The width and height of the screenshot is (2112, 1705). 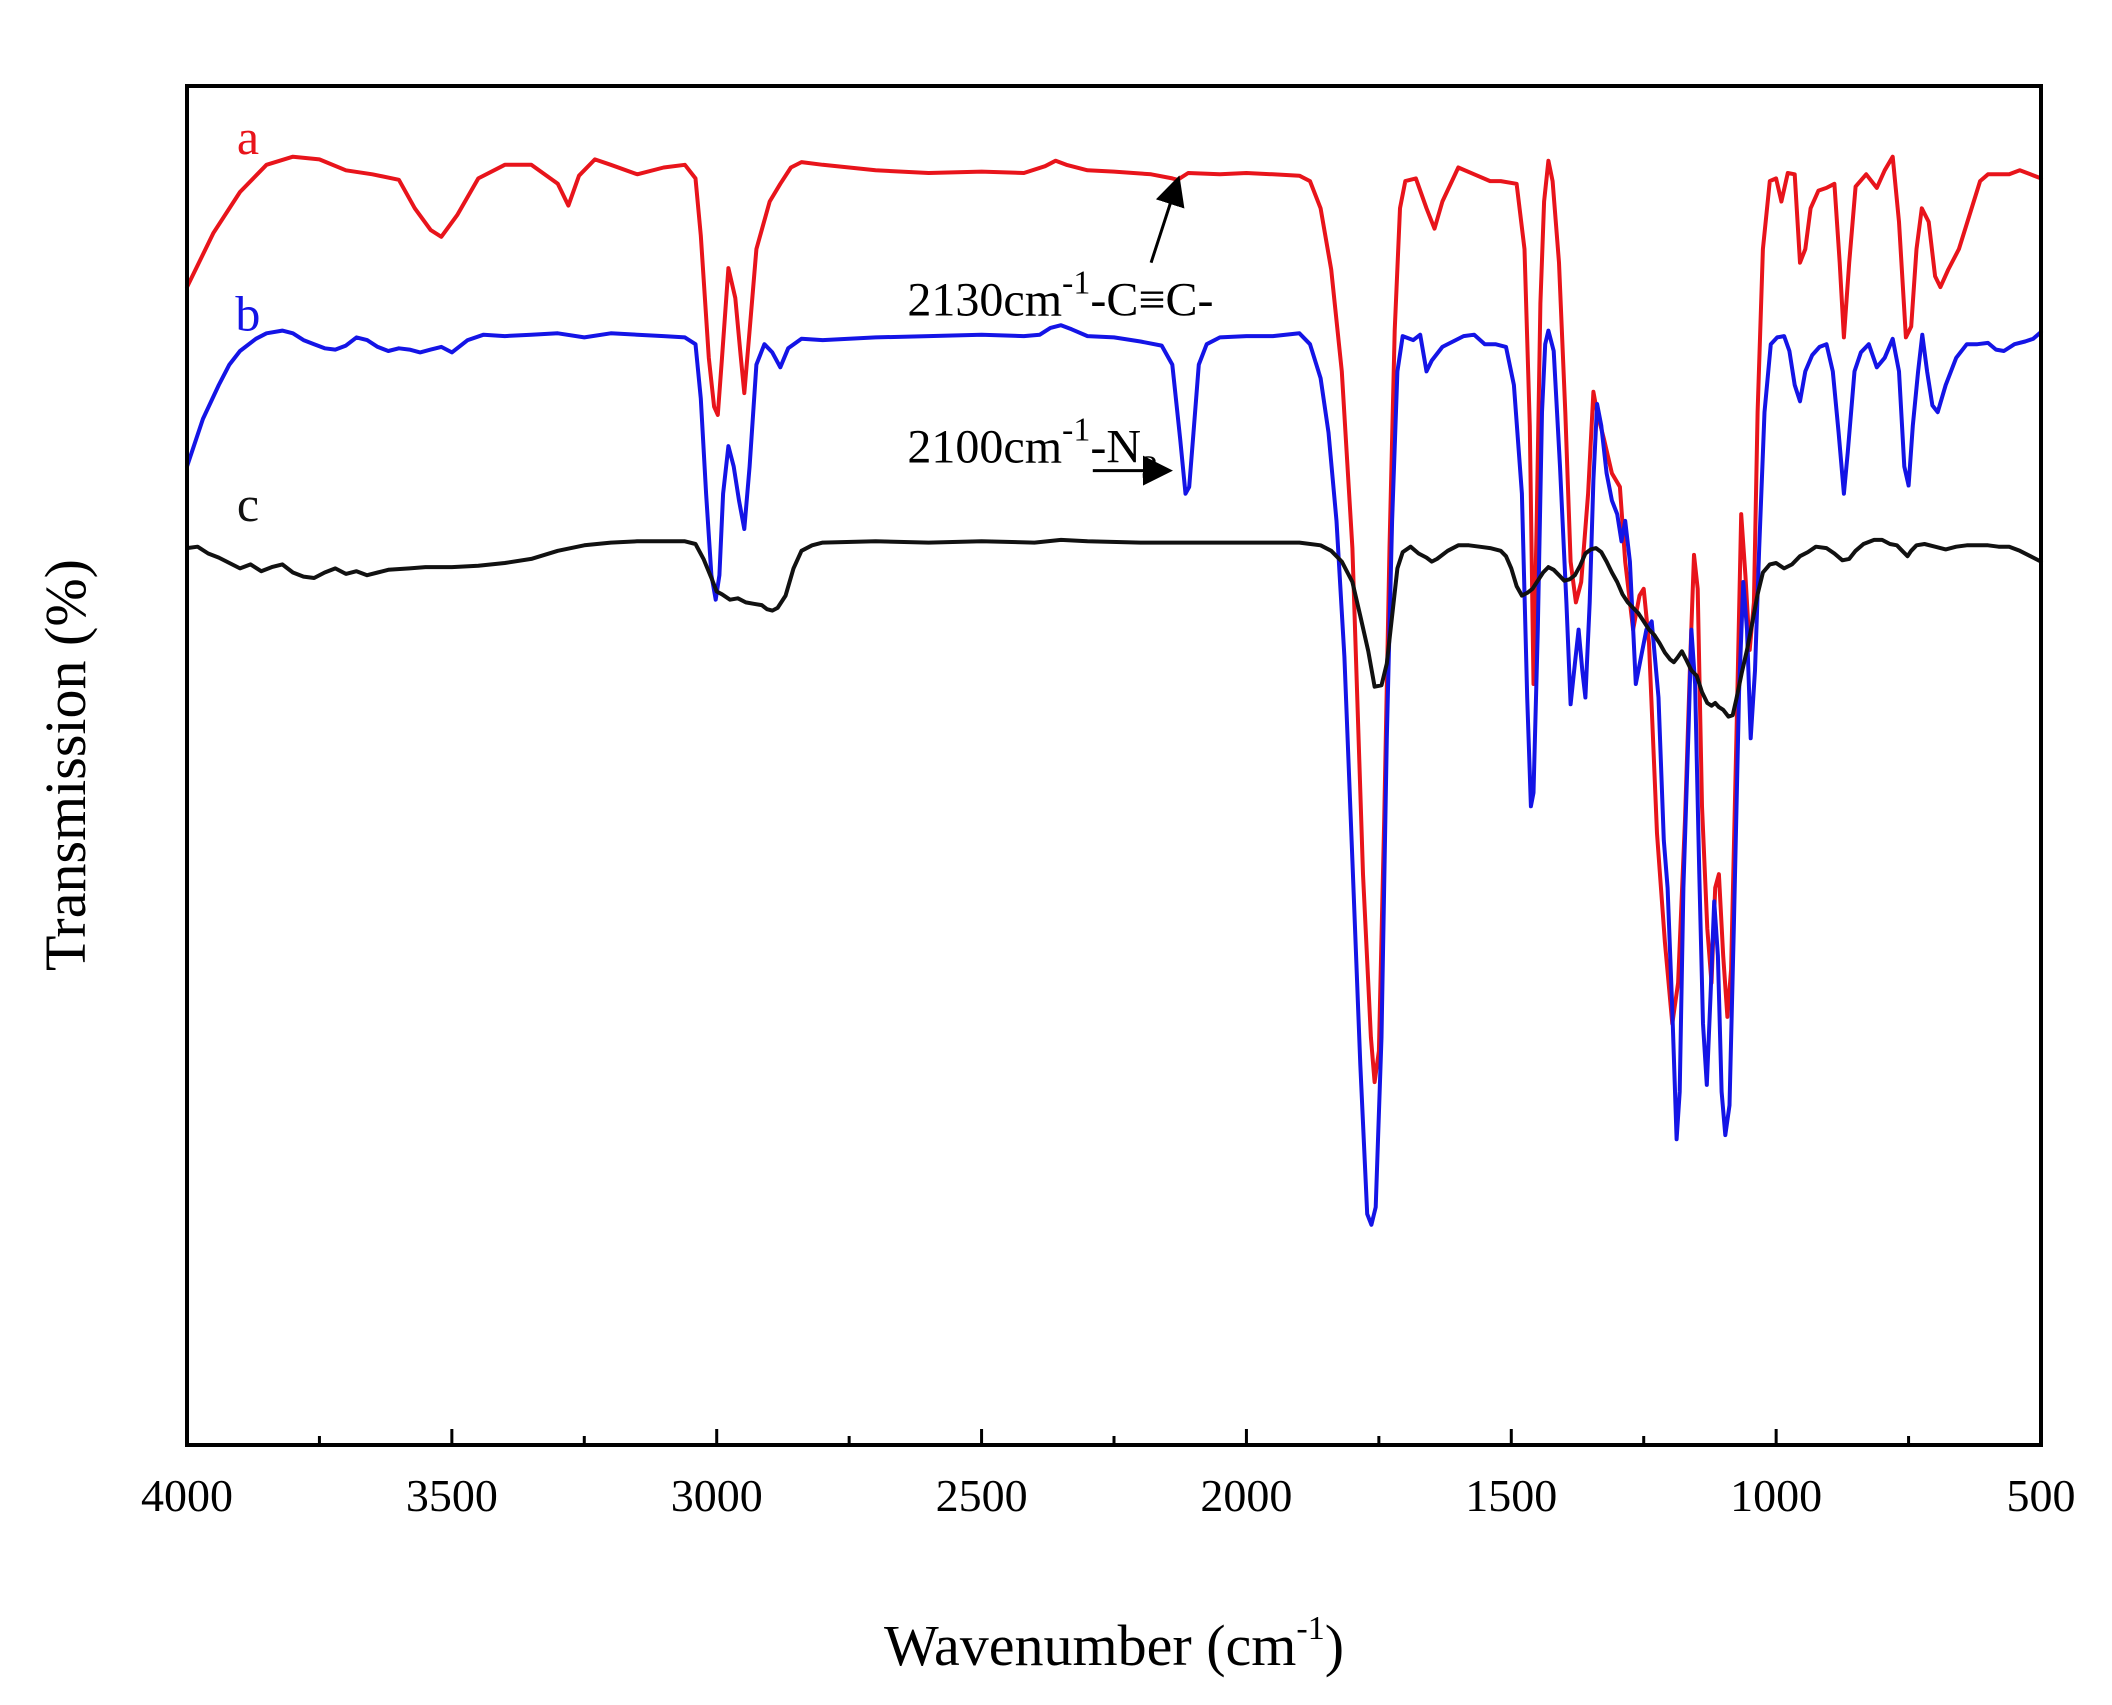 I want to click on x-tick-label: 500, so click(x=2041, y=1495).